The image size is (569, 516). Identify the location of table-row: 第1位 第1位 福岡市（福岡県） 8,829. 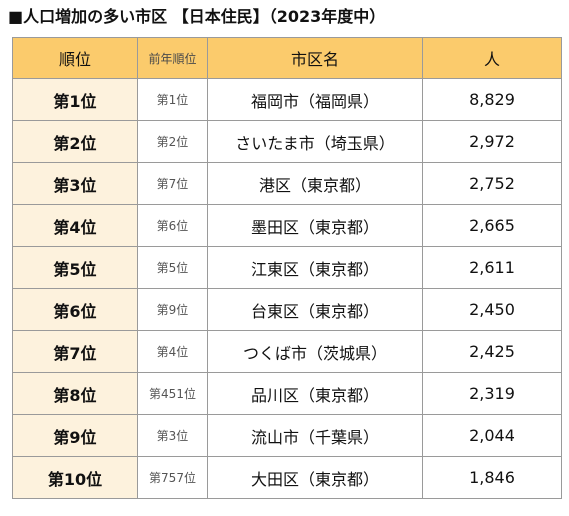
(287, 99).